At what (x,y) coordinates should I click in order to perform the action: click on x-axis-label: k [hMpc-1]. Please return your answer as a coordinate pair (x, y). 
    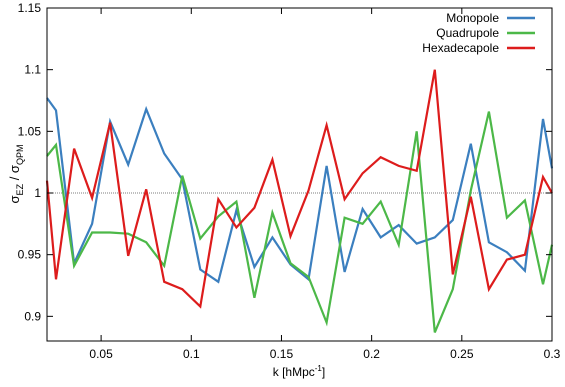
    Looking at the image, I should click on (299, 371).